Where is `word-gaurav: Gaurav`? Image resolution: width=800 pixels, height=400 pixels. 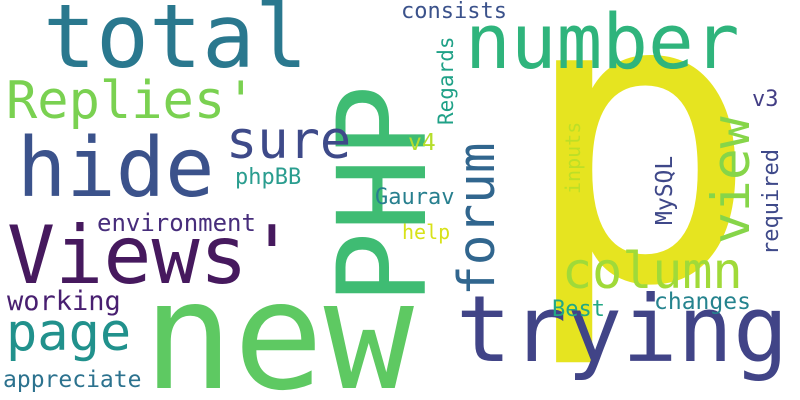 word-gaurav: Gaurav is located at coordinates (415, 197).